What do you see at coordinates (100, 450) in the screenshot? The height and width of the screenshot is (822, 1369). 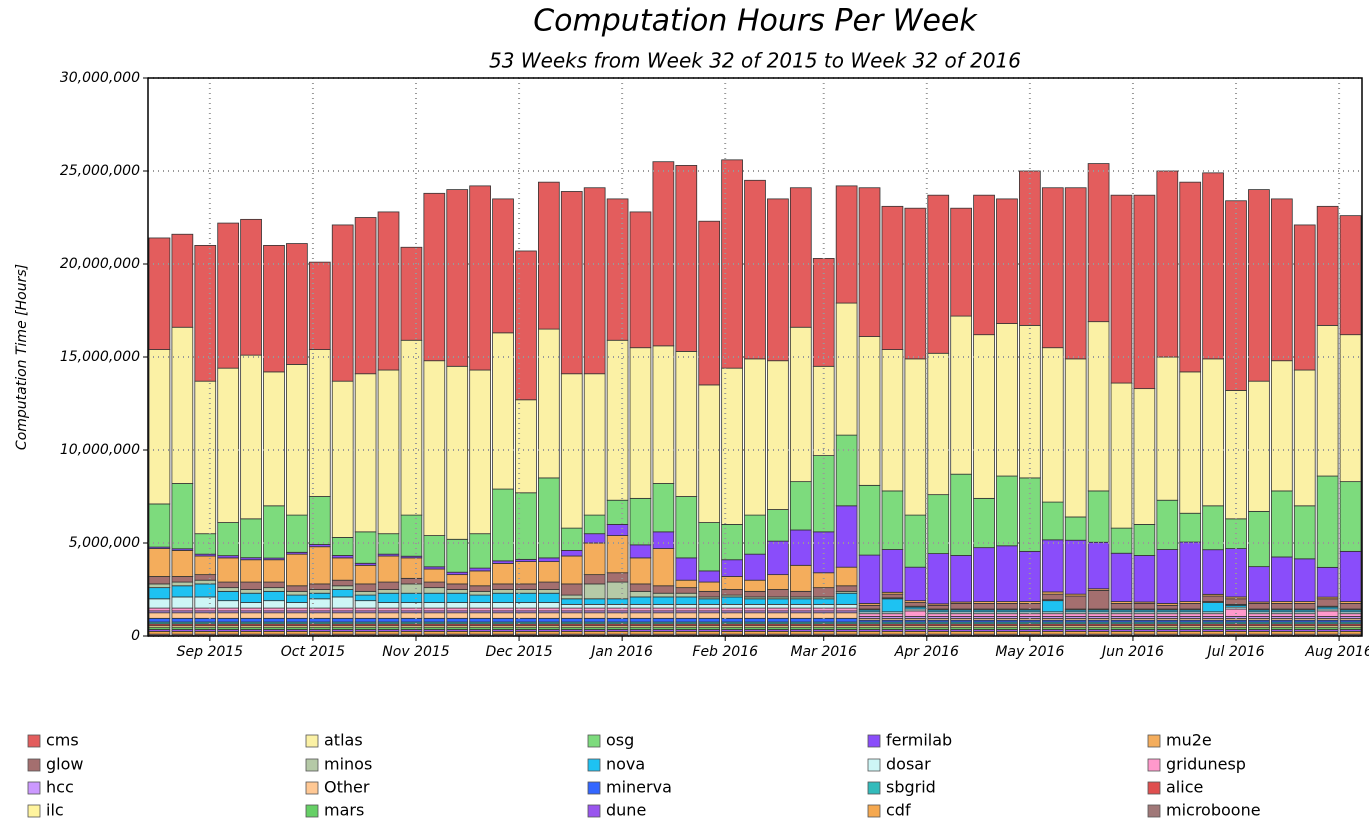 I see `y-tick-label: 10,000,000` at bounding box center [100, 450].